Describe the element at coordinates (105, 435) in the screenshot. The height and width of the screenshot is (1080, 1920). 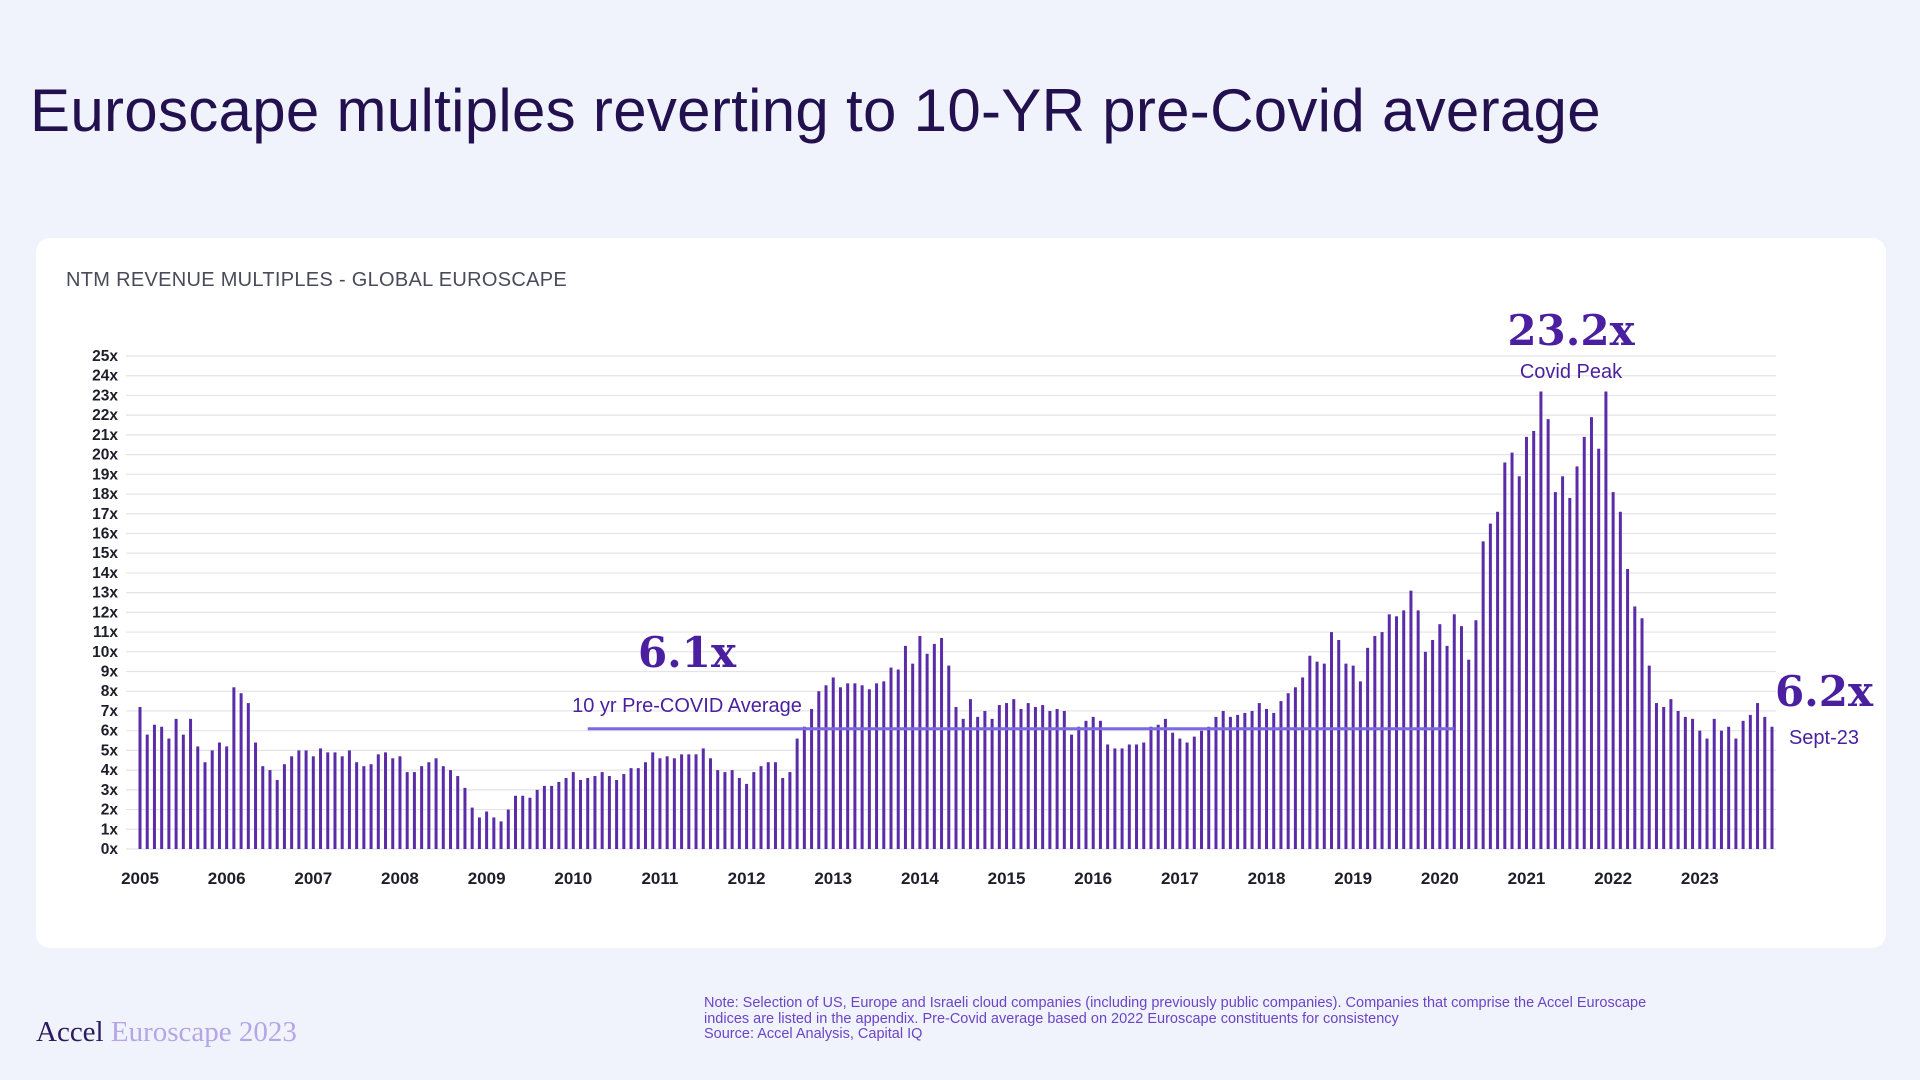
I see `y-tick-label: 21x` at that location.